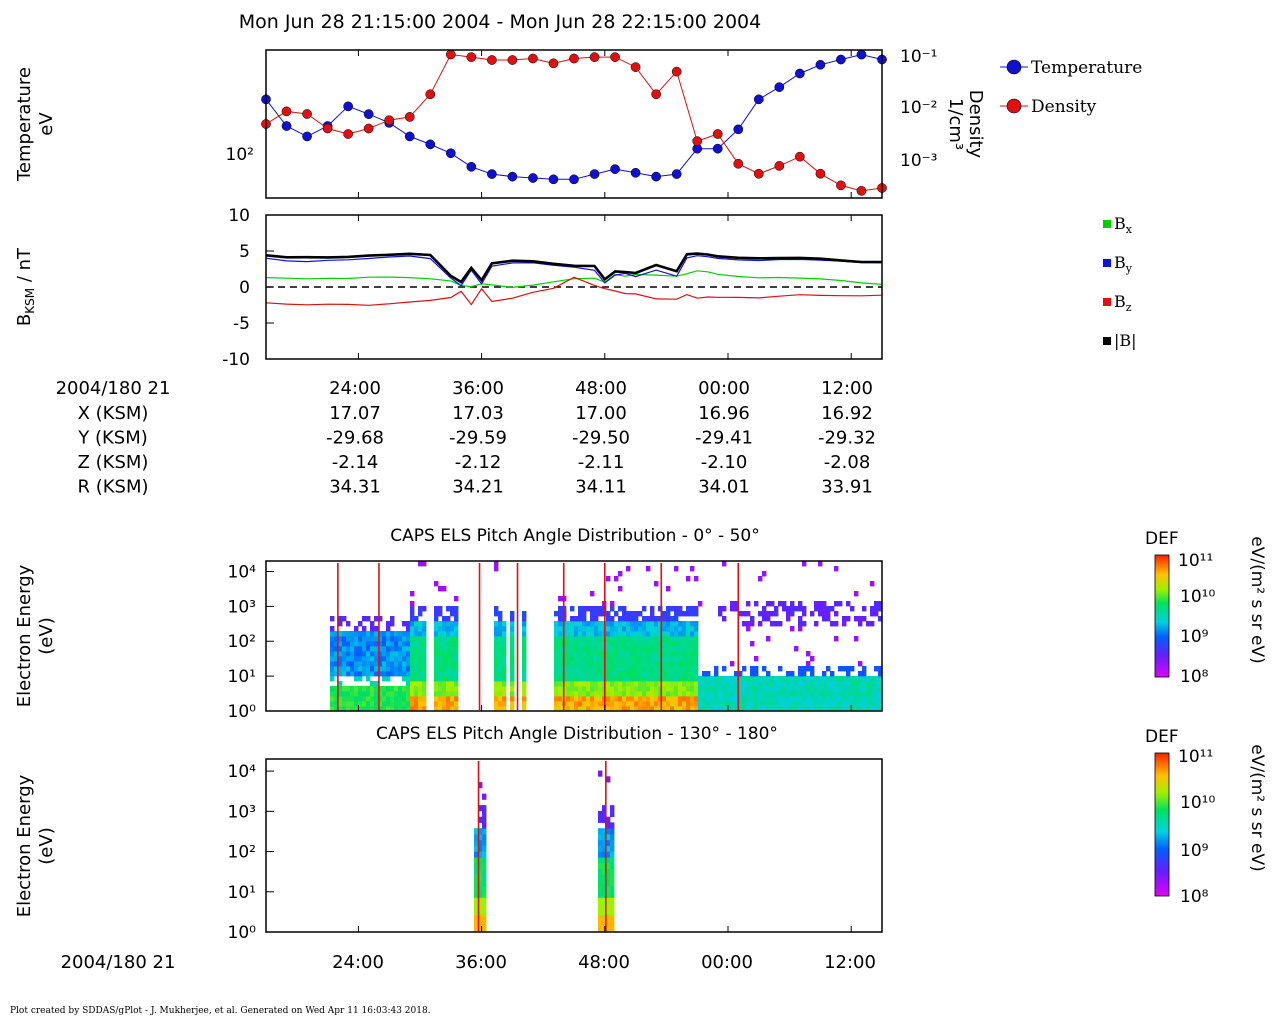  Describe the element at coordinates (478, 462) in the screenshot. I see `ephemeris-cell: -2.12` at that location.